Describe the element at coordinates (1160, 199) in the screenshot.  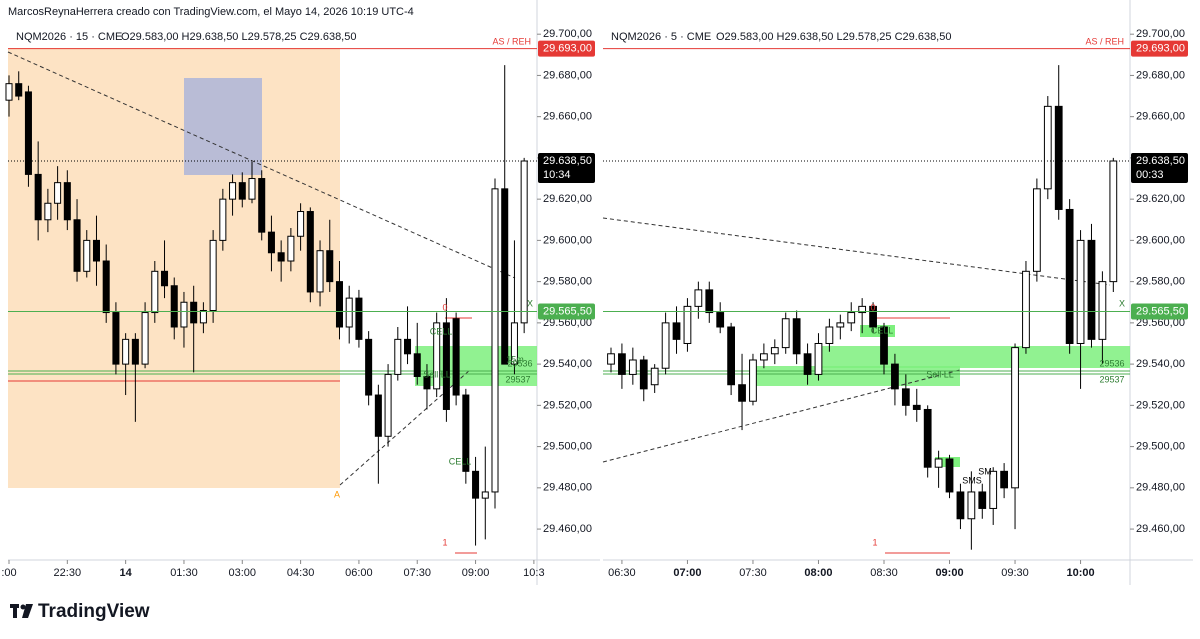
I see `y-tick-label: 29.620,00` at that location.